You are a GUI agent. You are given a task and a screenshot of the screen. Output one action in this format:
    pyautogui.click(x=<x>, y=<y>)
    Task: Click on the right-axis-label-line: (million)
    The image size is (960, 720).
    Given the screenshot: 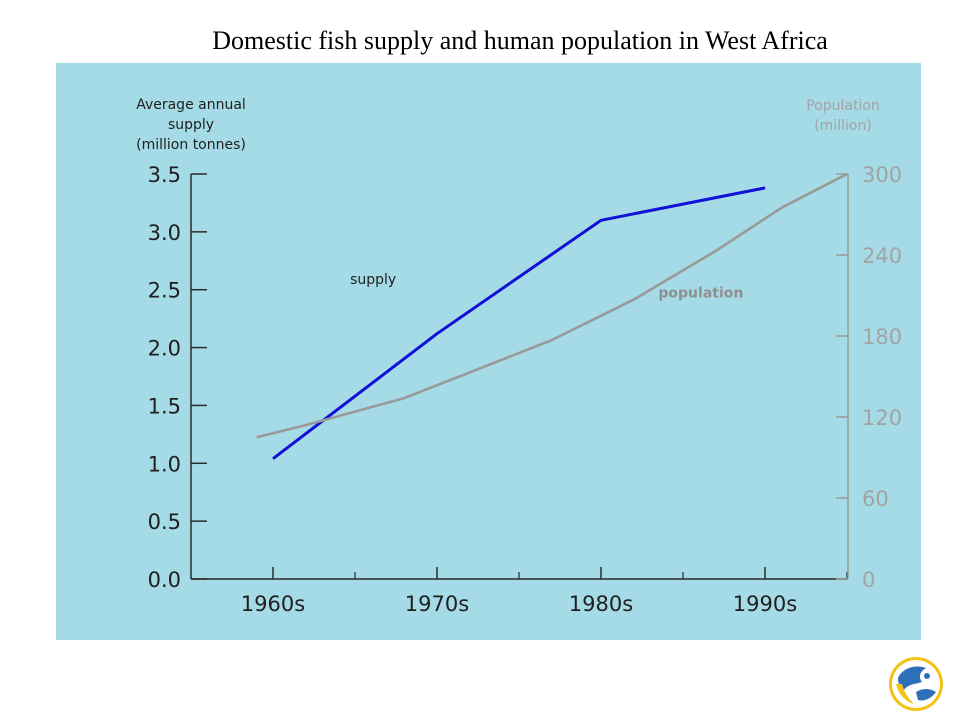 What is the action you would take?
    pyautogui.click(x=843, y=126)
    